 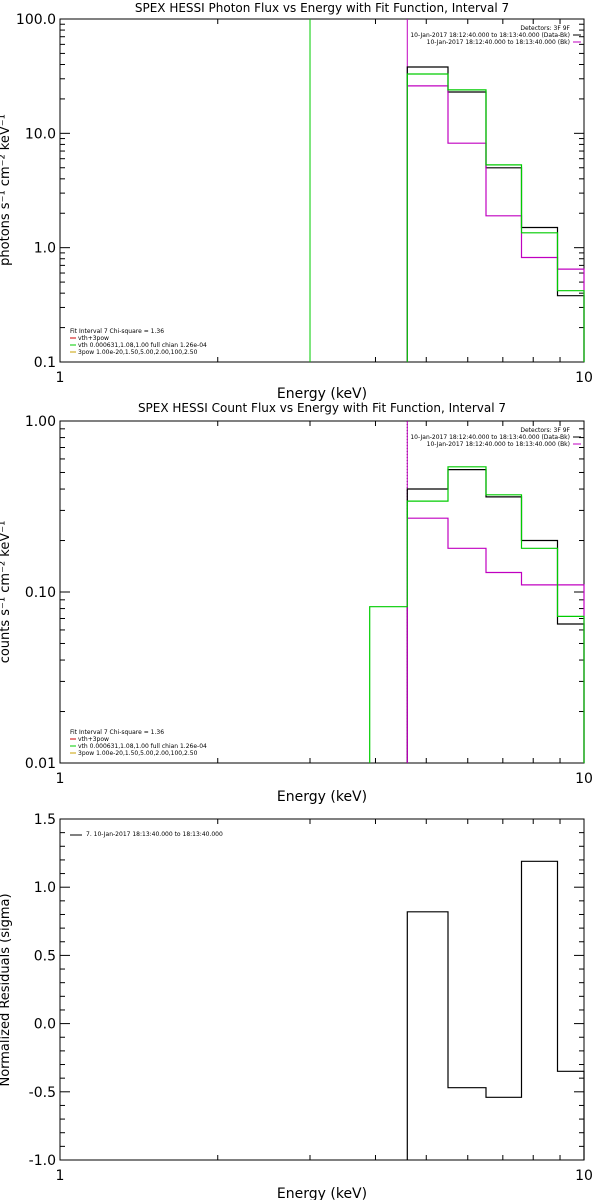 What do you see at coordinates (40, 593) in the screenshot?
I see `count-y-tick-label: 0.10` at bounding box center [40, 593].